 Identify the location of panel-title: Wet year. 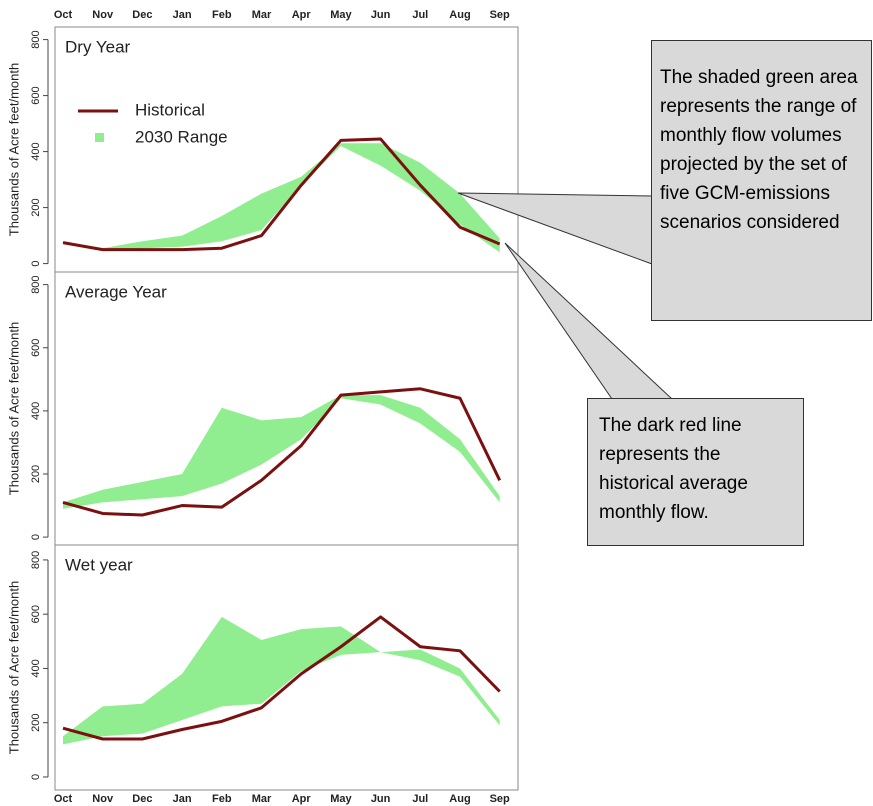
(99, 564).